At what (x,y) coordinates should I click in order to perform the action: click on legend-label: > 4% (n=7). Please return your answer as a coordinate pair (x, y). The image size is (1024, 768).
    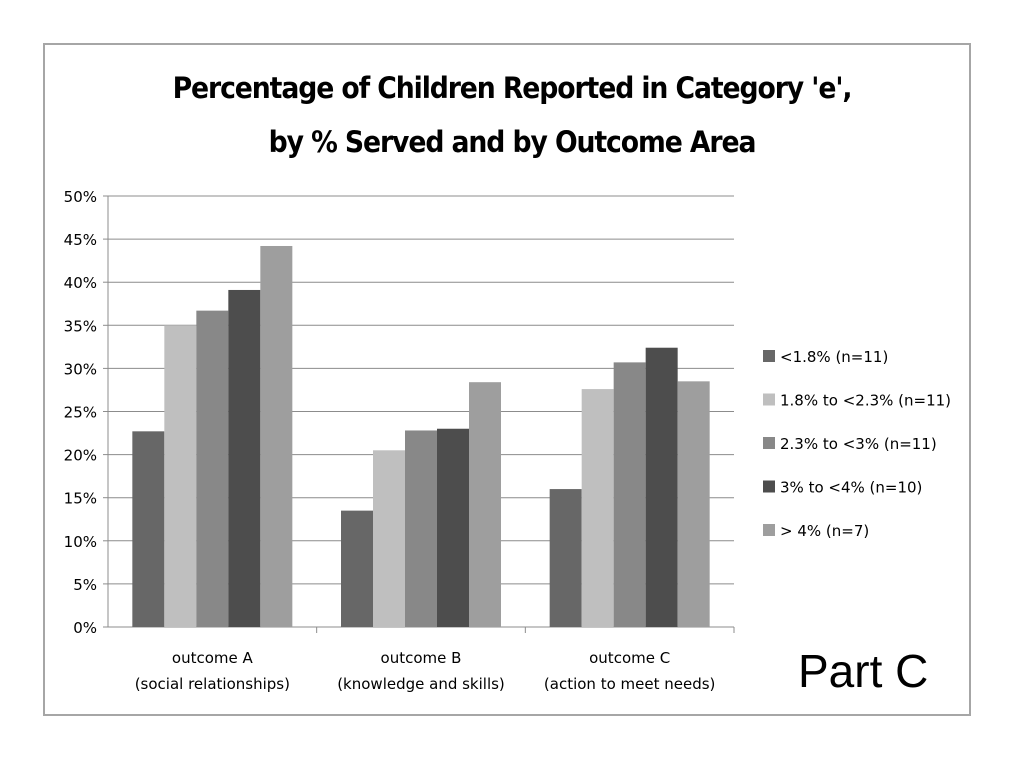
    Looking at the image, I should click on (824, 531).